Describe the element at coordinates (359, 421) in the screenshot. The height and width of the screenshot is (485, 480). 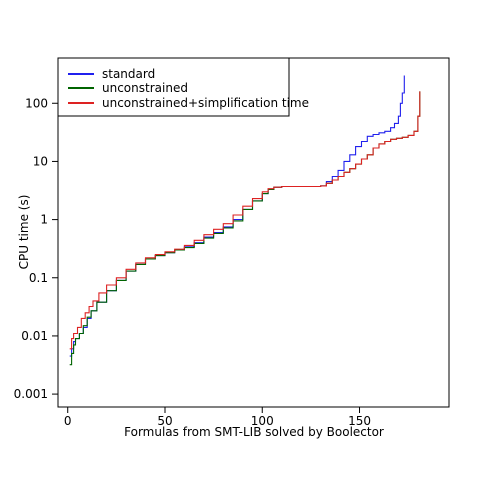
I see `x-tick-label: 150` at that location.